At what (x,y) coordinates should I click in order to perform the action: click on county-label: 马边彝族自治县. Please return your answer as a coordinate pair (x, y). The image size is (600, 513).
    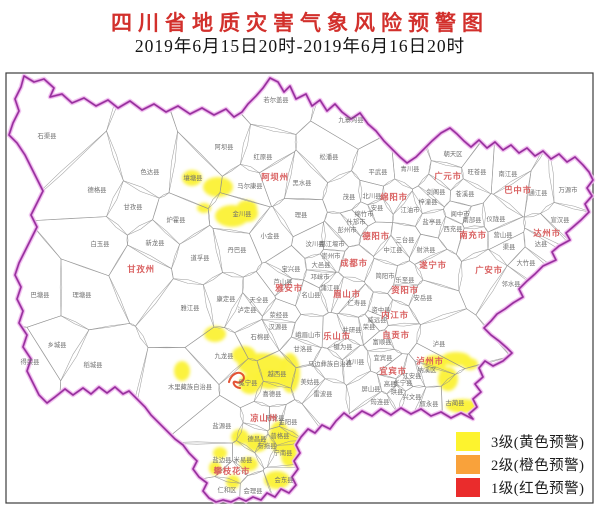
    Looking at the image, I should click on (330, 363).